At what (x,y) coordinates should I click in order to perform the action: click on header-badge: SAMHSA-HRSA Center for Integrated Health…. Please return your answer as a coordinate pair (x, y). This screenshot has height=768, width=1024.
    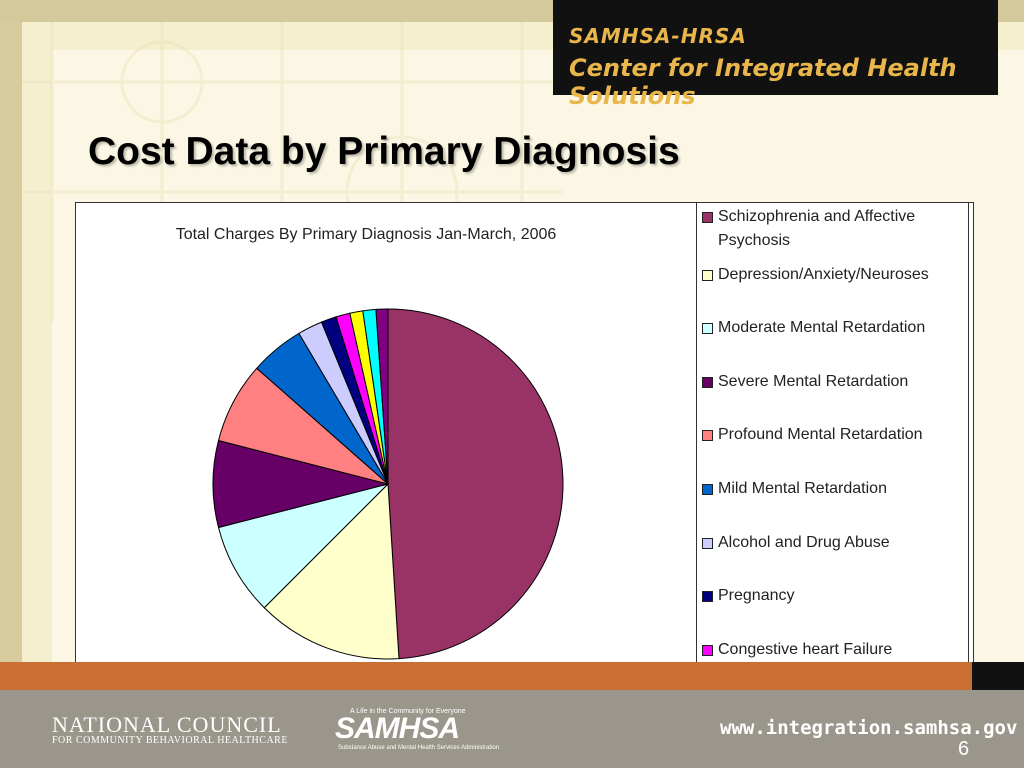
    Looking at the image, I should click on (775, 55).